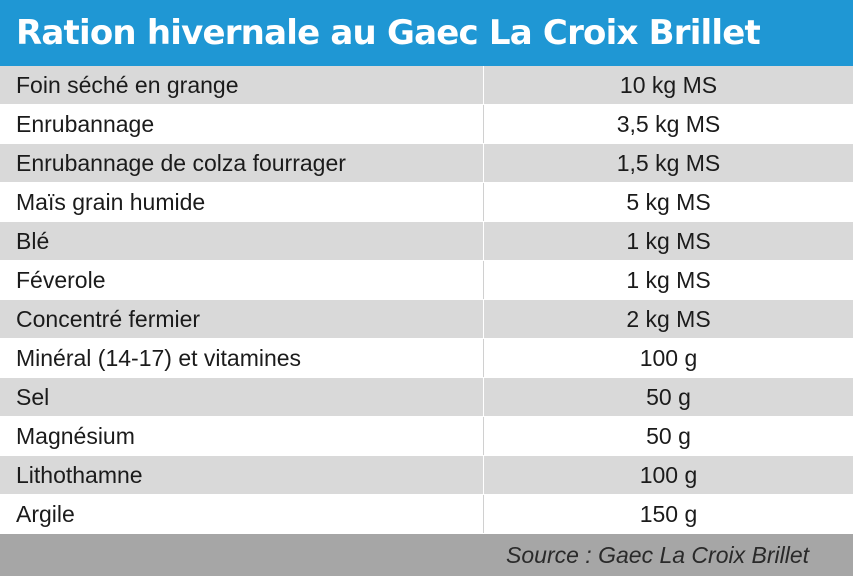 The height and width of the screenshot is (576, 853). Describe the element at coordinates (242, 163) in the screenshot. I see `feed-name-cell: Enrubannage de colza fourrager` at that location.